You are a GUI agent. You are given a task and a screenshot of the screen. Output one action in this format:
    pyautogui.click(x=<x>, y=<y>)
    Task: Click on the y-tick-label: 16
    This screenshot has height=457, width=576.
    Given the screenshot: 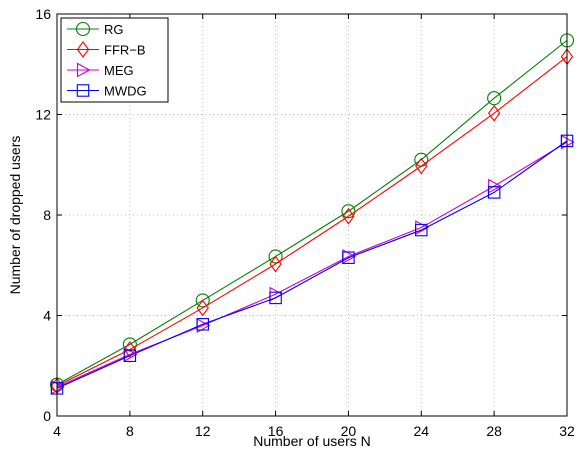 What is the action you would take?
    pyautogui.click(x=43, y=14)
    